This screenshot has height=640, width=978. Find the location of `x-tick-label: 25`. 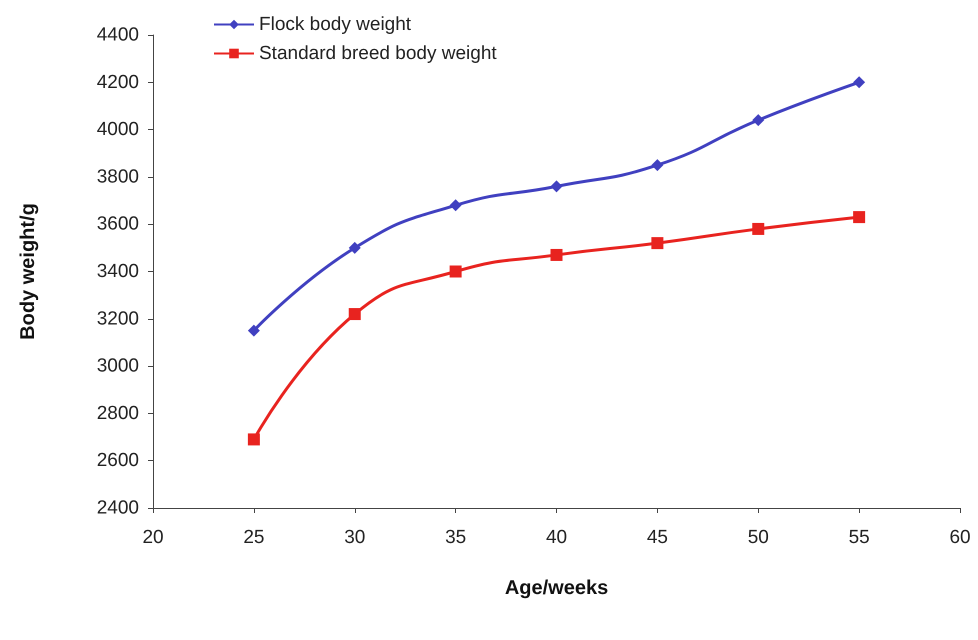

x-tick-label: 25 is located at coordinates (253, 537).